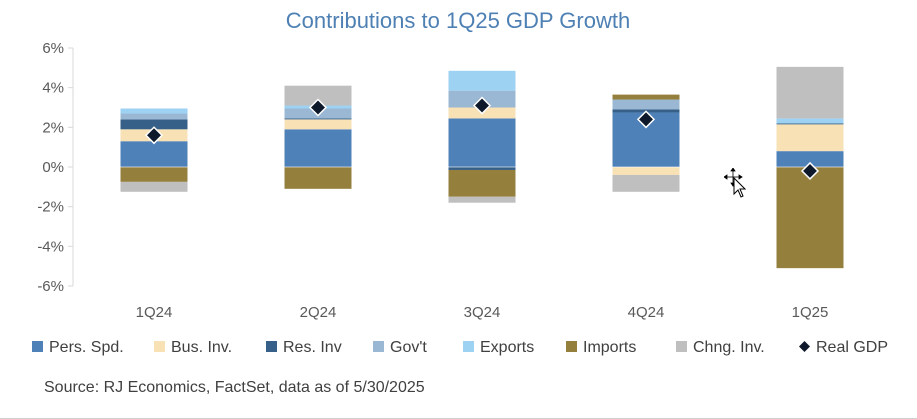  Describe the element at coordinates (154, 312) in the screenshot. I see `x-tick-label: 1Q24` at that location.